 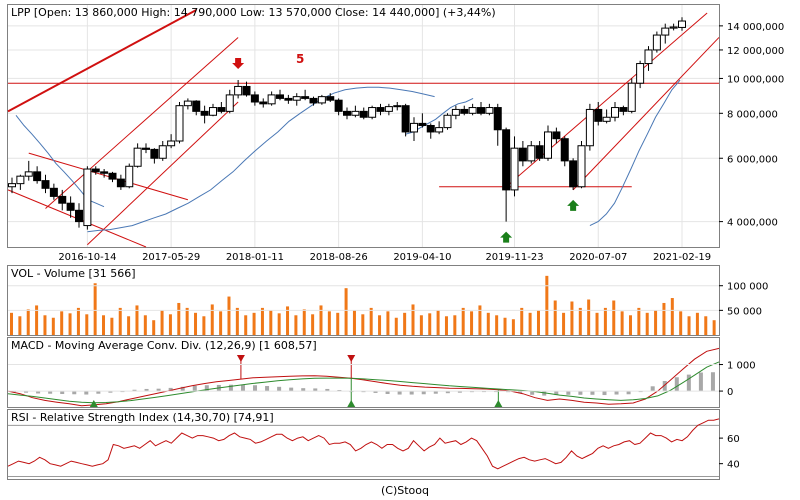 I want to click on signal-line, so click(x=363, y=382).